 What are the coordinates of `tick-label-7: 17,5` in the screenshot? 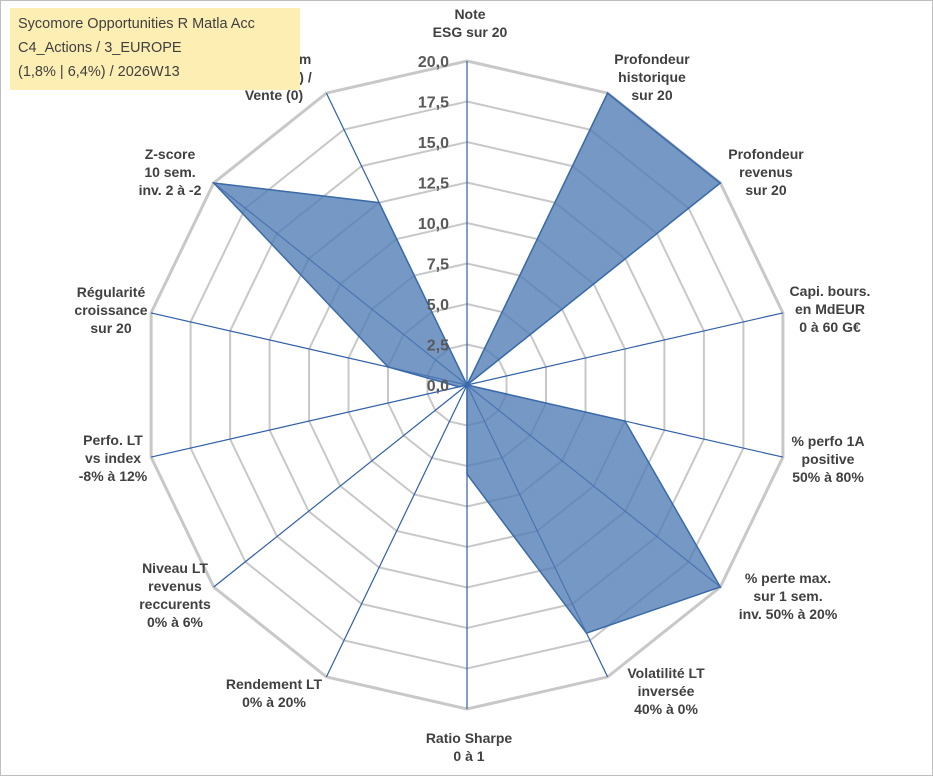 It's located at (433, 103).